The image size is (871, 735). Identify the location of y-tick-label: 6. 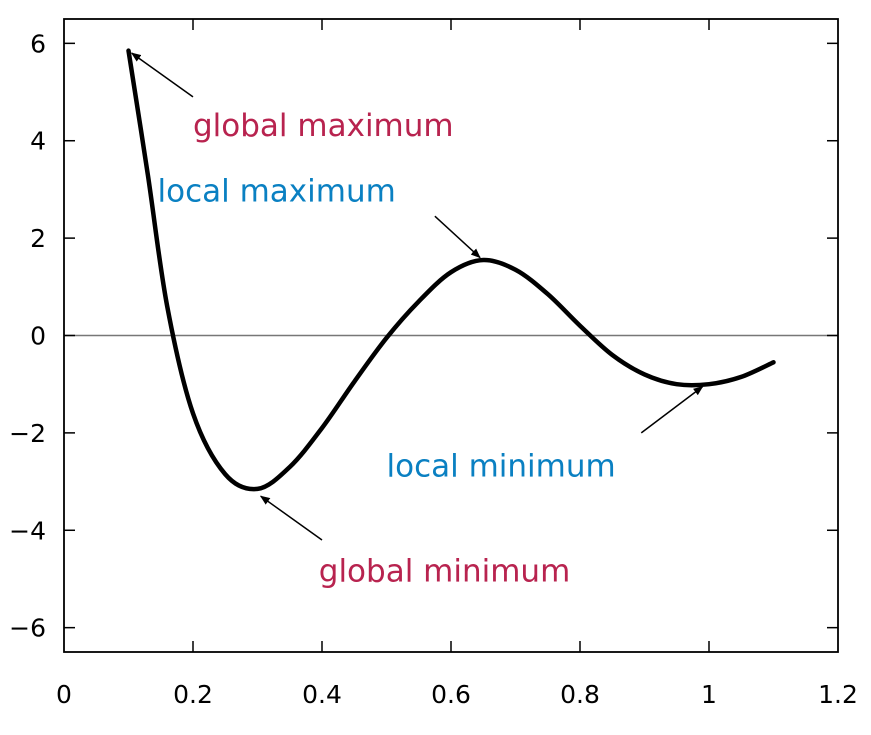
(38, 43).